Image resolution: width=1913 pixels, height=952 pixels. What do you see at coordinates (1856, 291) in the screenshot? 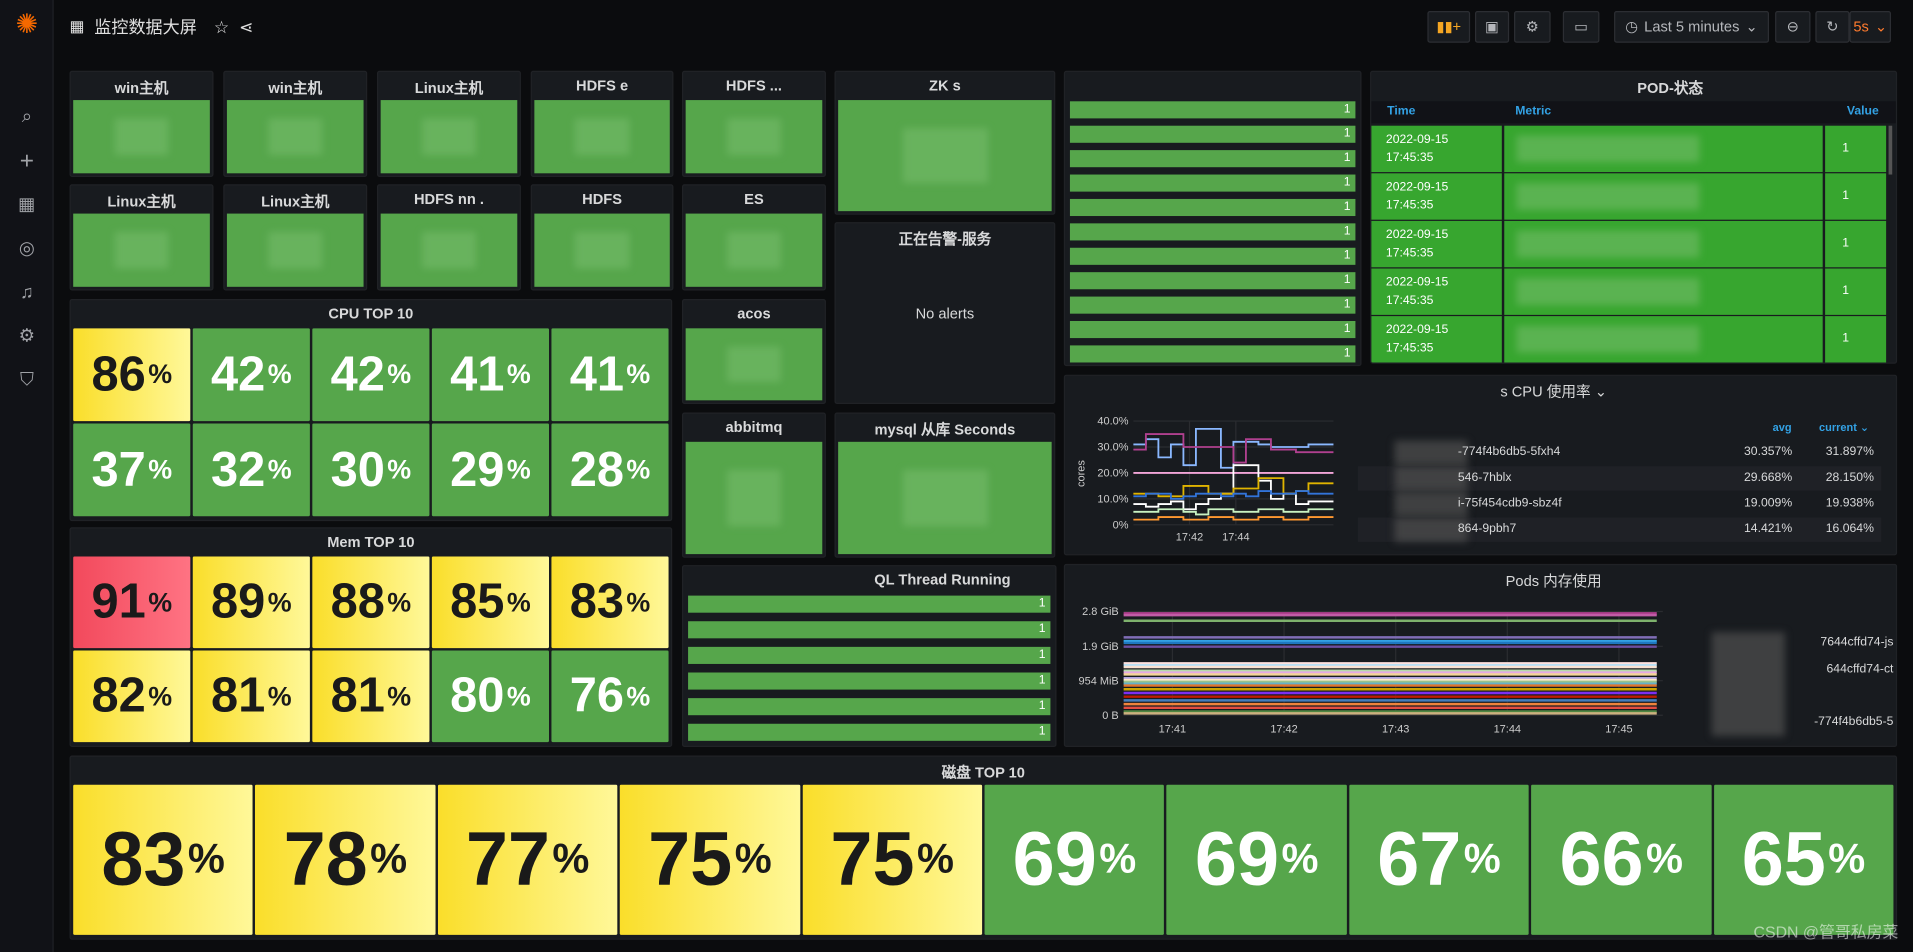
I see `value-cell: 1` at bounding box center [1856, 291].